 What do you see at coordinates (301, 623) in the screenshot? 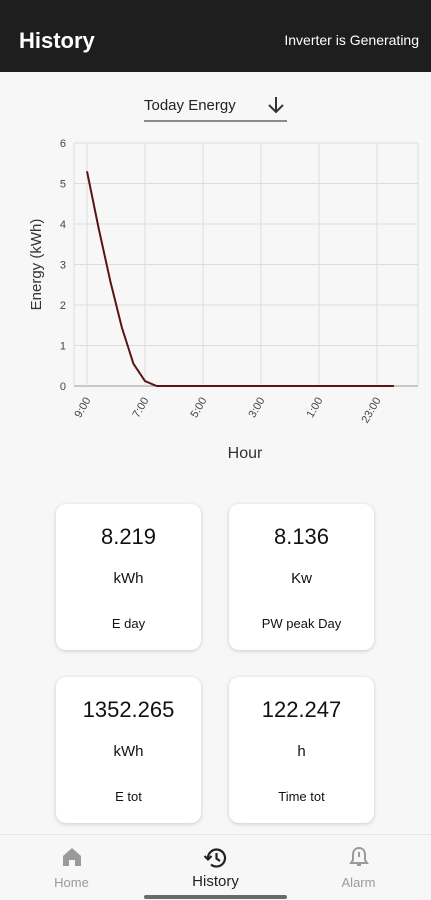
I see `stat-name: PW peak Day` at bounding box center [301, 623].